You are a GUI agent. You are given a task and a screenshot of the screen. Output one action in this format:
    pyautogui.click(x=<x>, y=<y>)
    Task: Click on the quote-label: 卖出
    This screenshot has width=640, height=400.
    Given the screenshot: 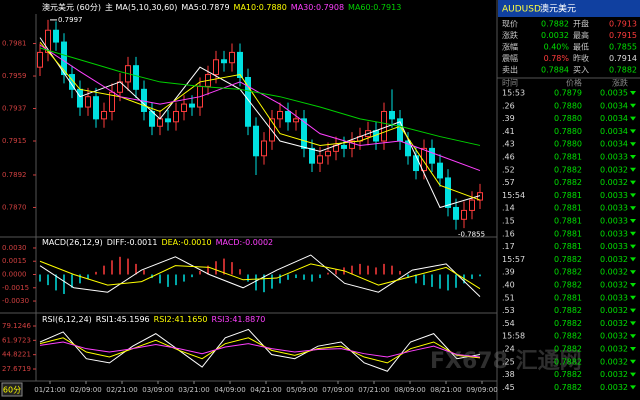 What is the action you would take?
    pyautogui.click(x=510, y=70)
    